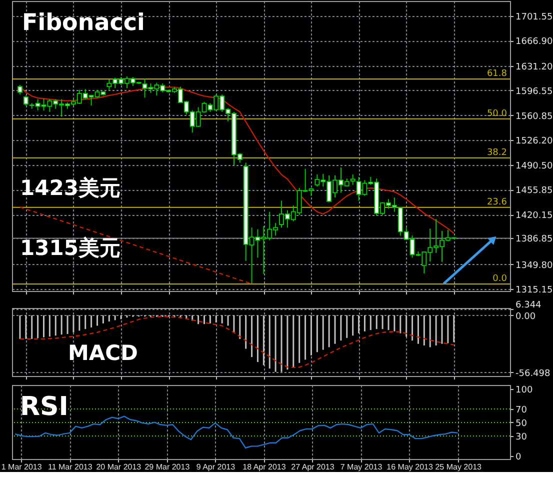  Describe the element at coordinates (167, 467) in the screenshot. I see `x-tick-label: 29 Mar 2013` at that location.